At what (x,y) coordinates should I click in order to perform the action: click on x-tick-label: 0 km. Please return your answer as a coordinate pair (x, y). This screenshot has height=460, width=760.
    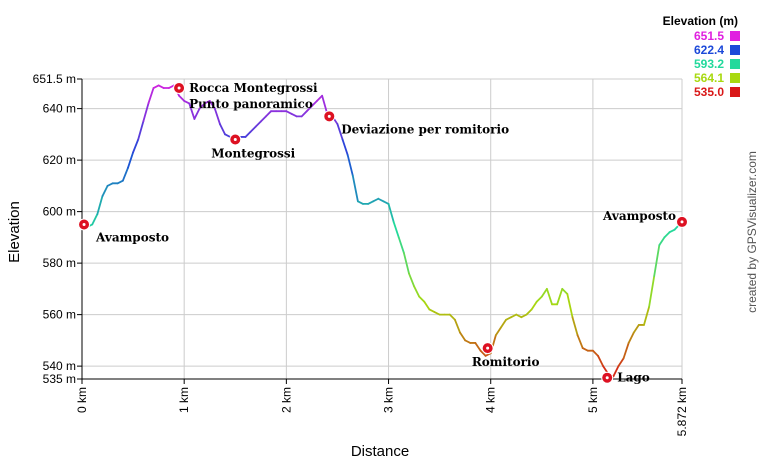
    Looking at the image, I should click on (82, 400).